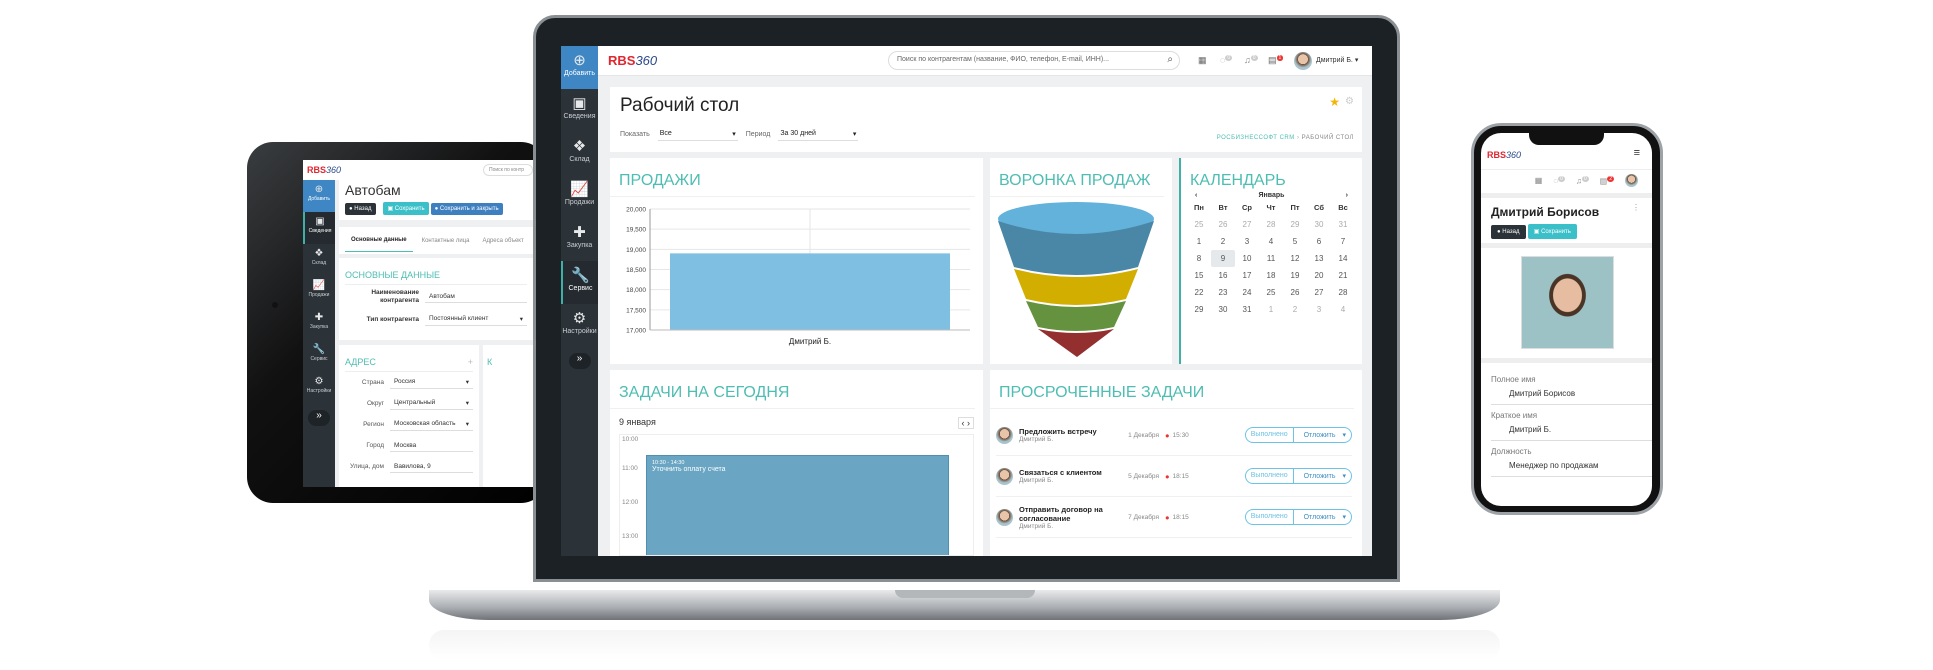 The width and height of the screenshot is (1933, 670). Describe the element at coordinates (1295, 258) in the screenshot. I see `calendar-day: 12` at that location.